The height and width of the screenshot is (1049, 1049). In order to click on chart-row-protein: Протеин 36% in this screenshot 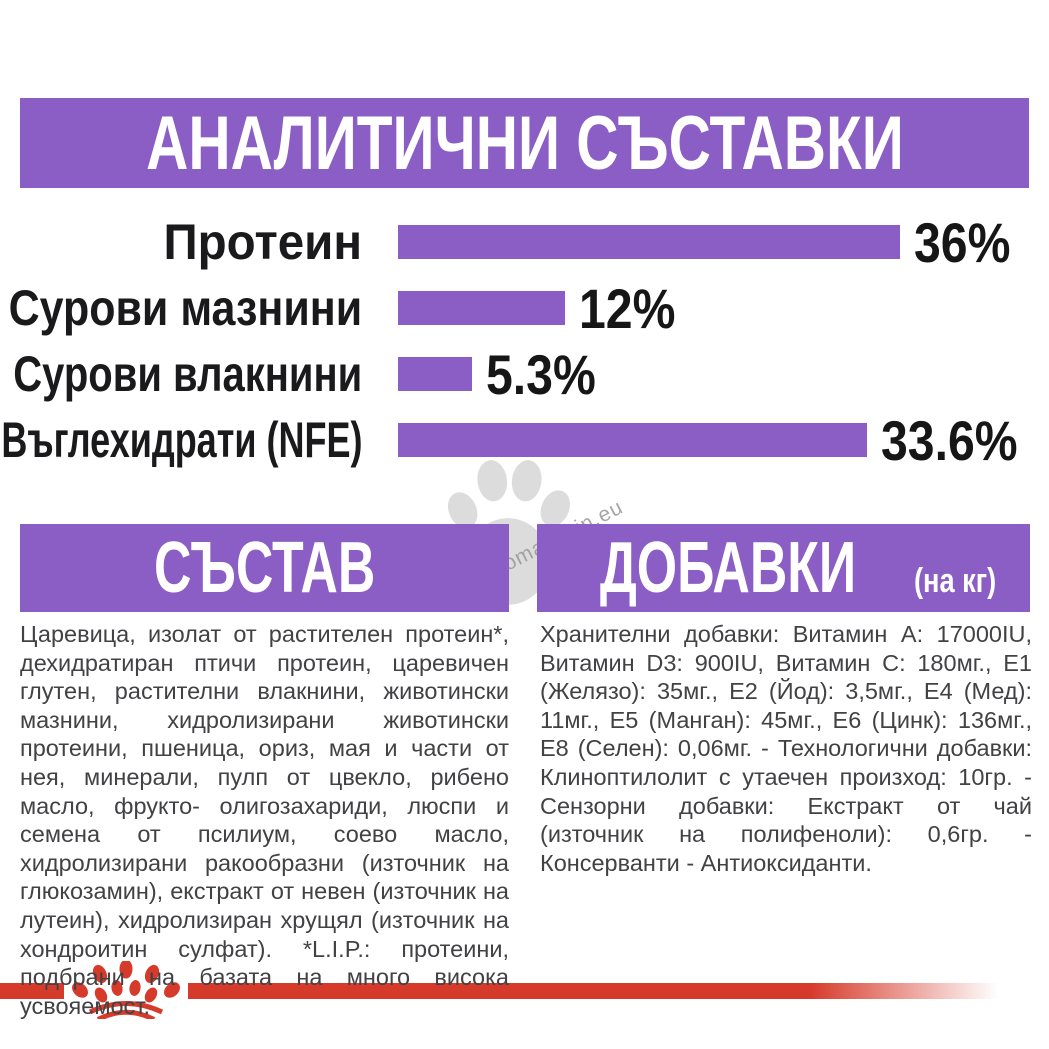, I will do `click(524, 242)`.